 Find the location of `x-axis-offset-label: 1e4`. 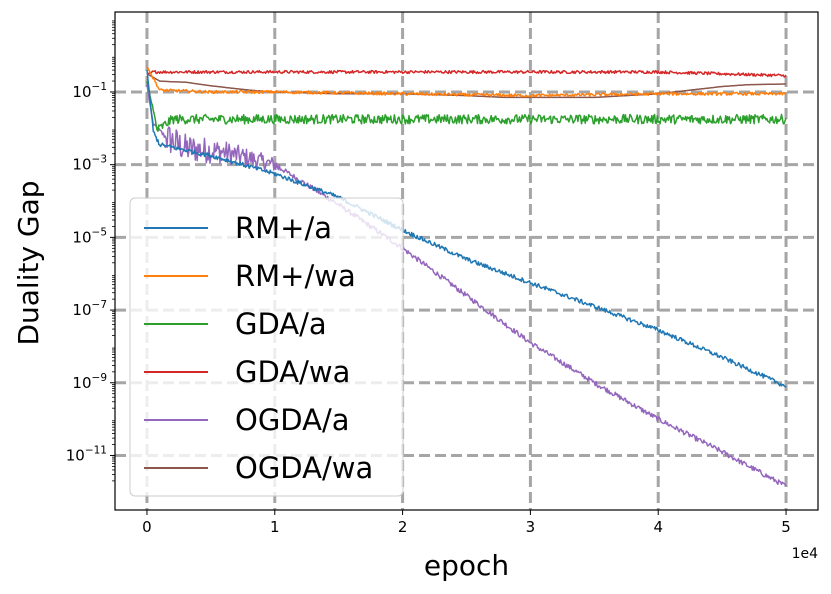

x-axis-offset-label: 1e4 is located at coordinates (805, 554).